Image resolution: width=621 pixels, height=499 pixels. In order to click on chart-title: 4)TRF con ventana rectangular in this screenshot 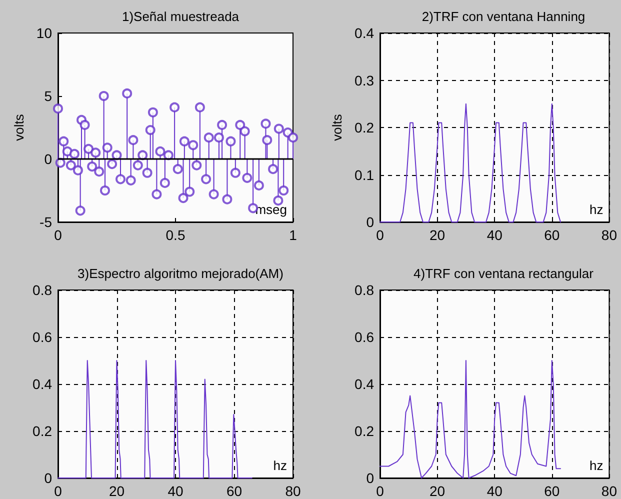, I will do `click(504, 273)`.